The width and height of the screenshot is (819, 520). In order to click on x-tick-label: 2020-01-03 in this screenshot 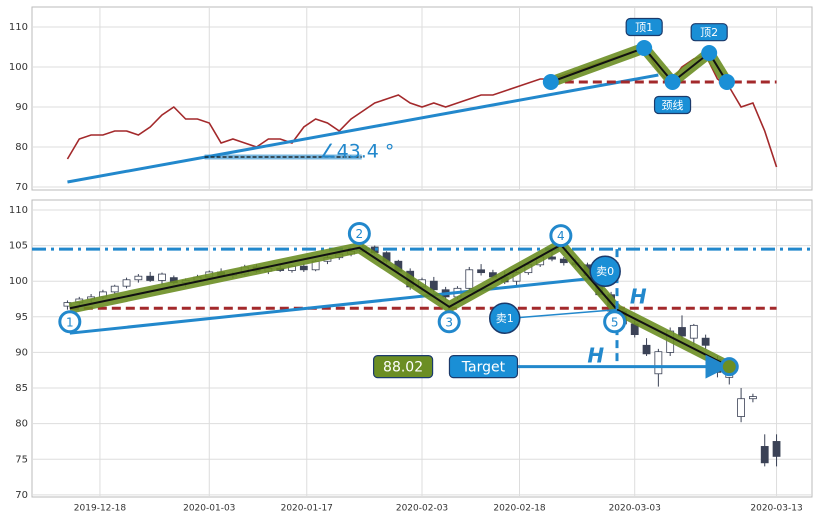, I will do `click(209, 509)`.